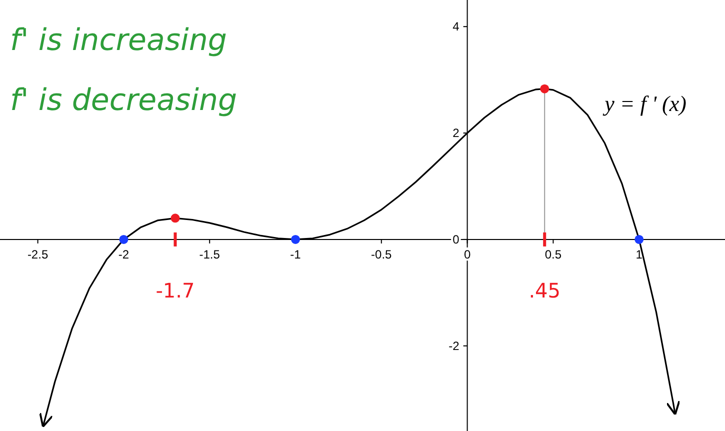 This screenshot has width=725, height=431. I want to click on x-tick-label: -2.5, so click(37, 254).